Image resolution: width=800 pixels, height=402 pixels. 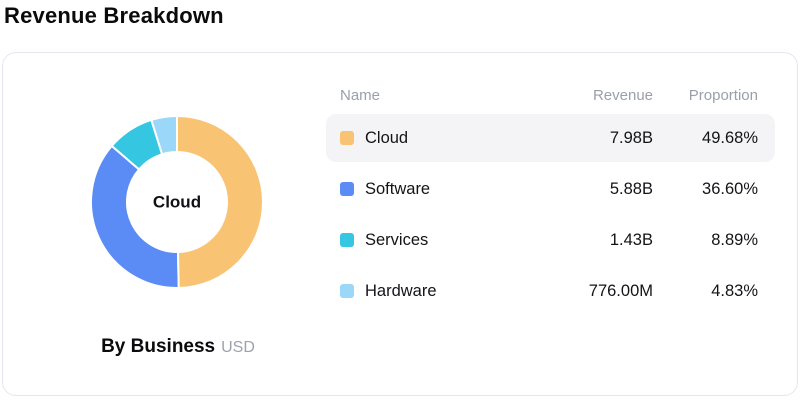 I want to click on donut-center-label: Cloud, so click(x=177, y=202).